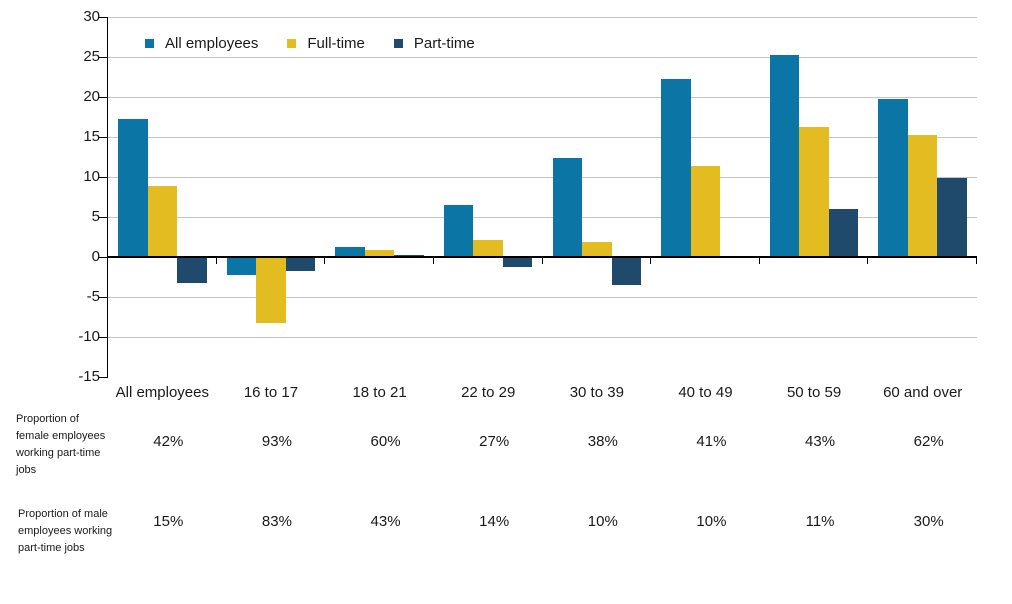 The width and height of the screenshot is (1012, 604). I want to click on y-axis-tick-label: -5, so click(93, 296).